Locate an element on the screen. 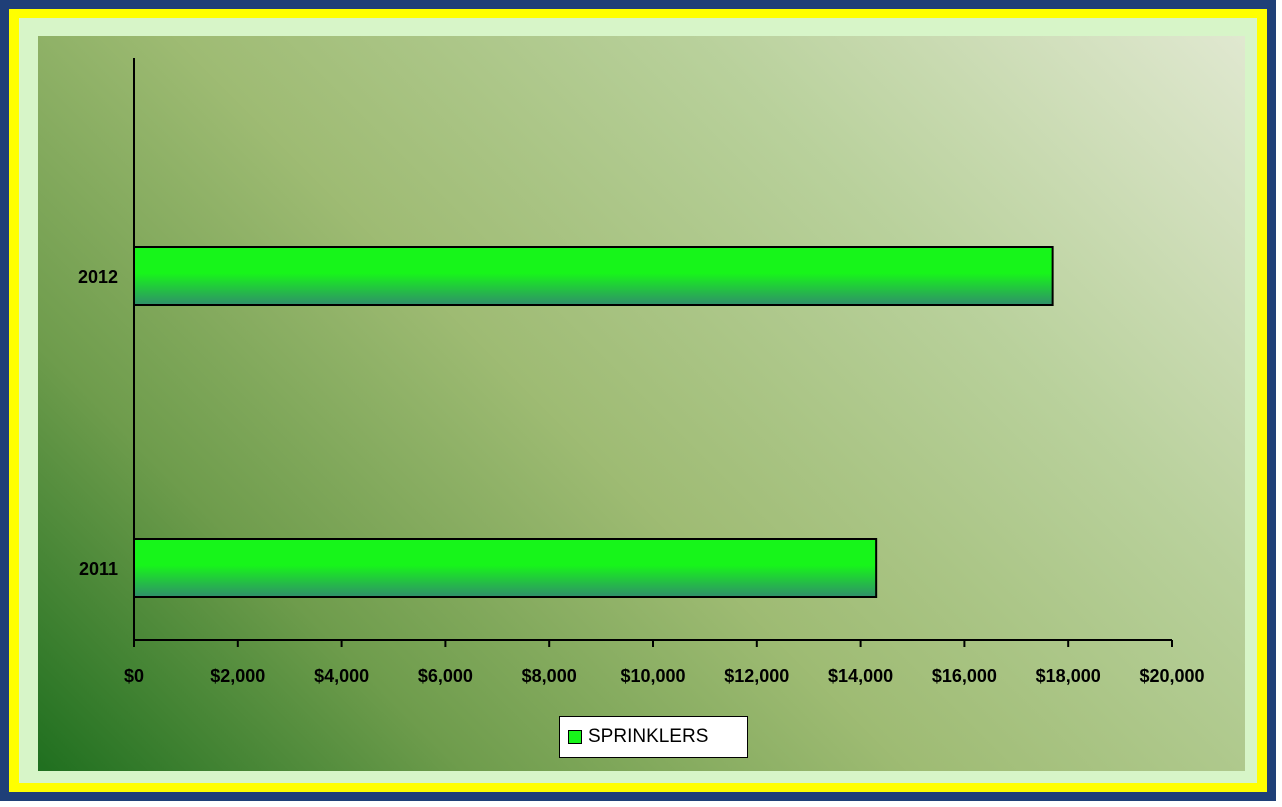 The height and width of the screenshot is (807, 1282). x-tick-label: $12,000 is located at coordinates (756, 676).